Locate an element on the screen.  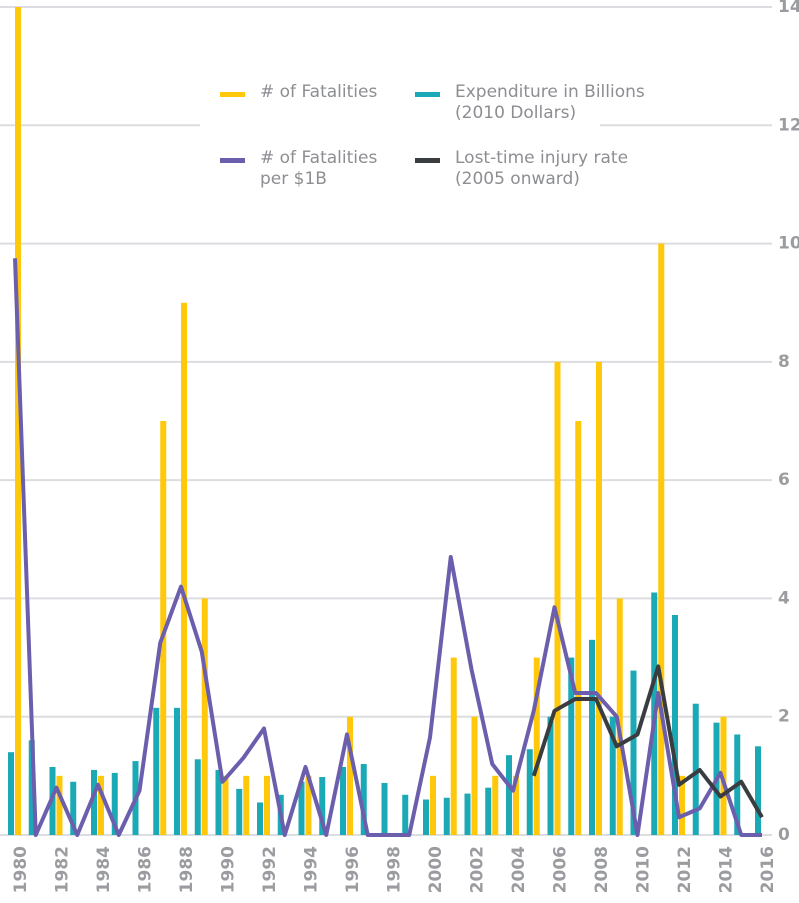
y-tick-label: 2 is located at coordinates (784, 717).